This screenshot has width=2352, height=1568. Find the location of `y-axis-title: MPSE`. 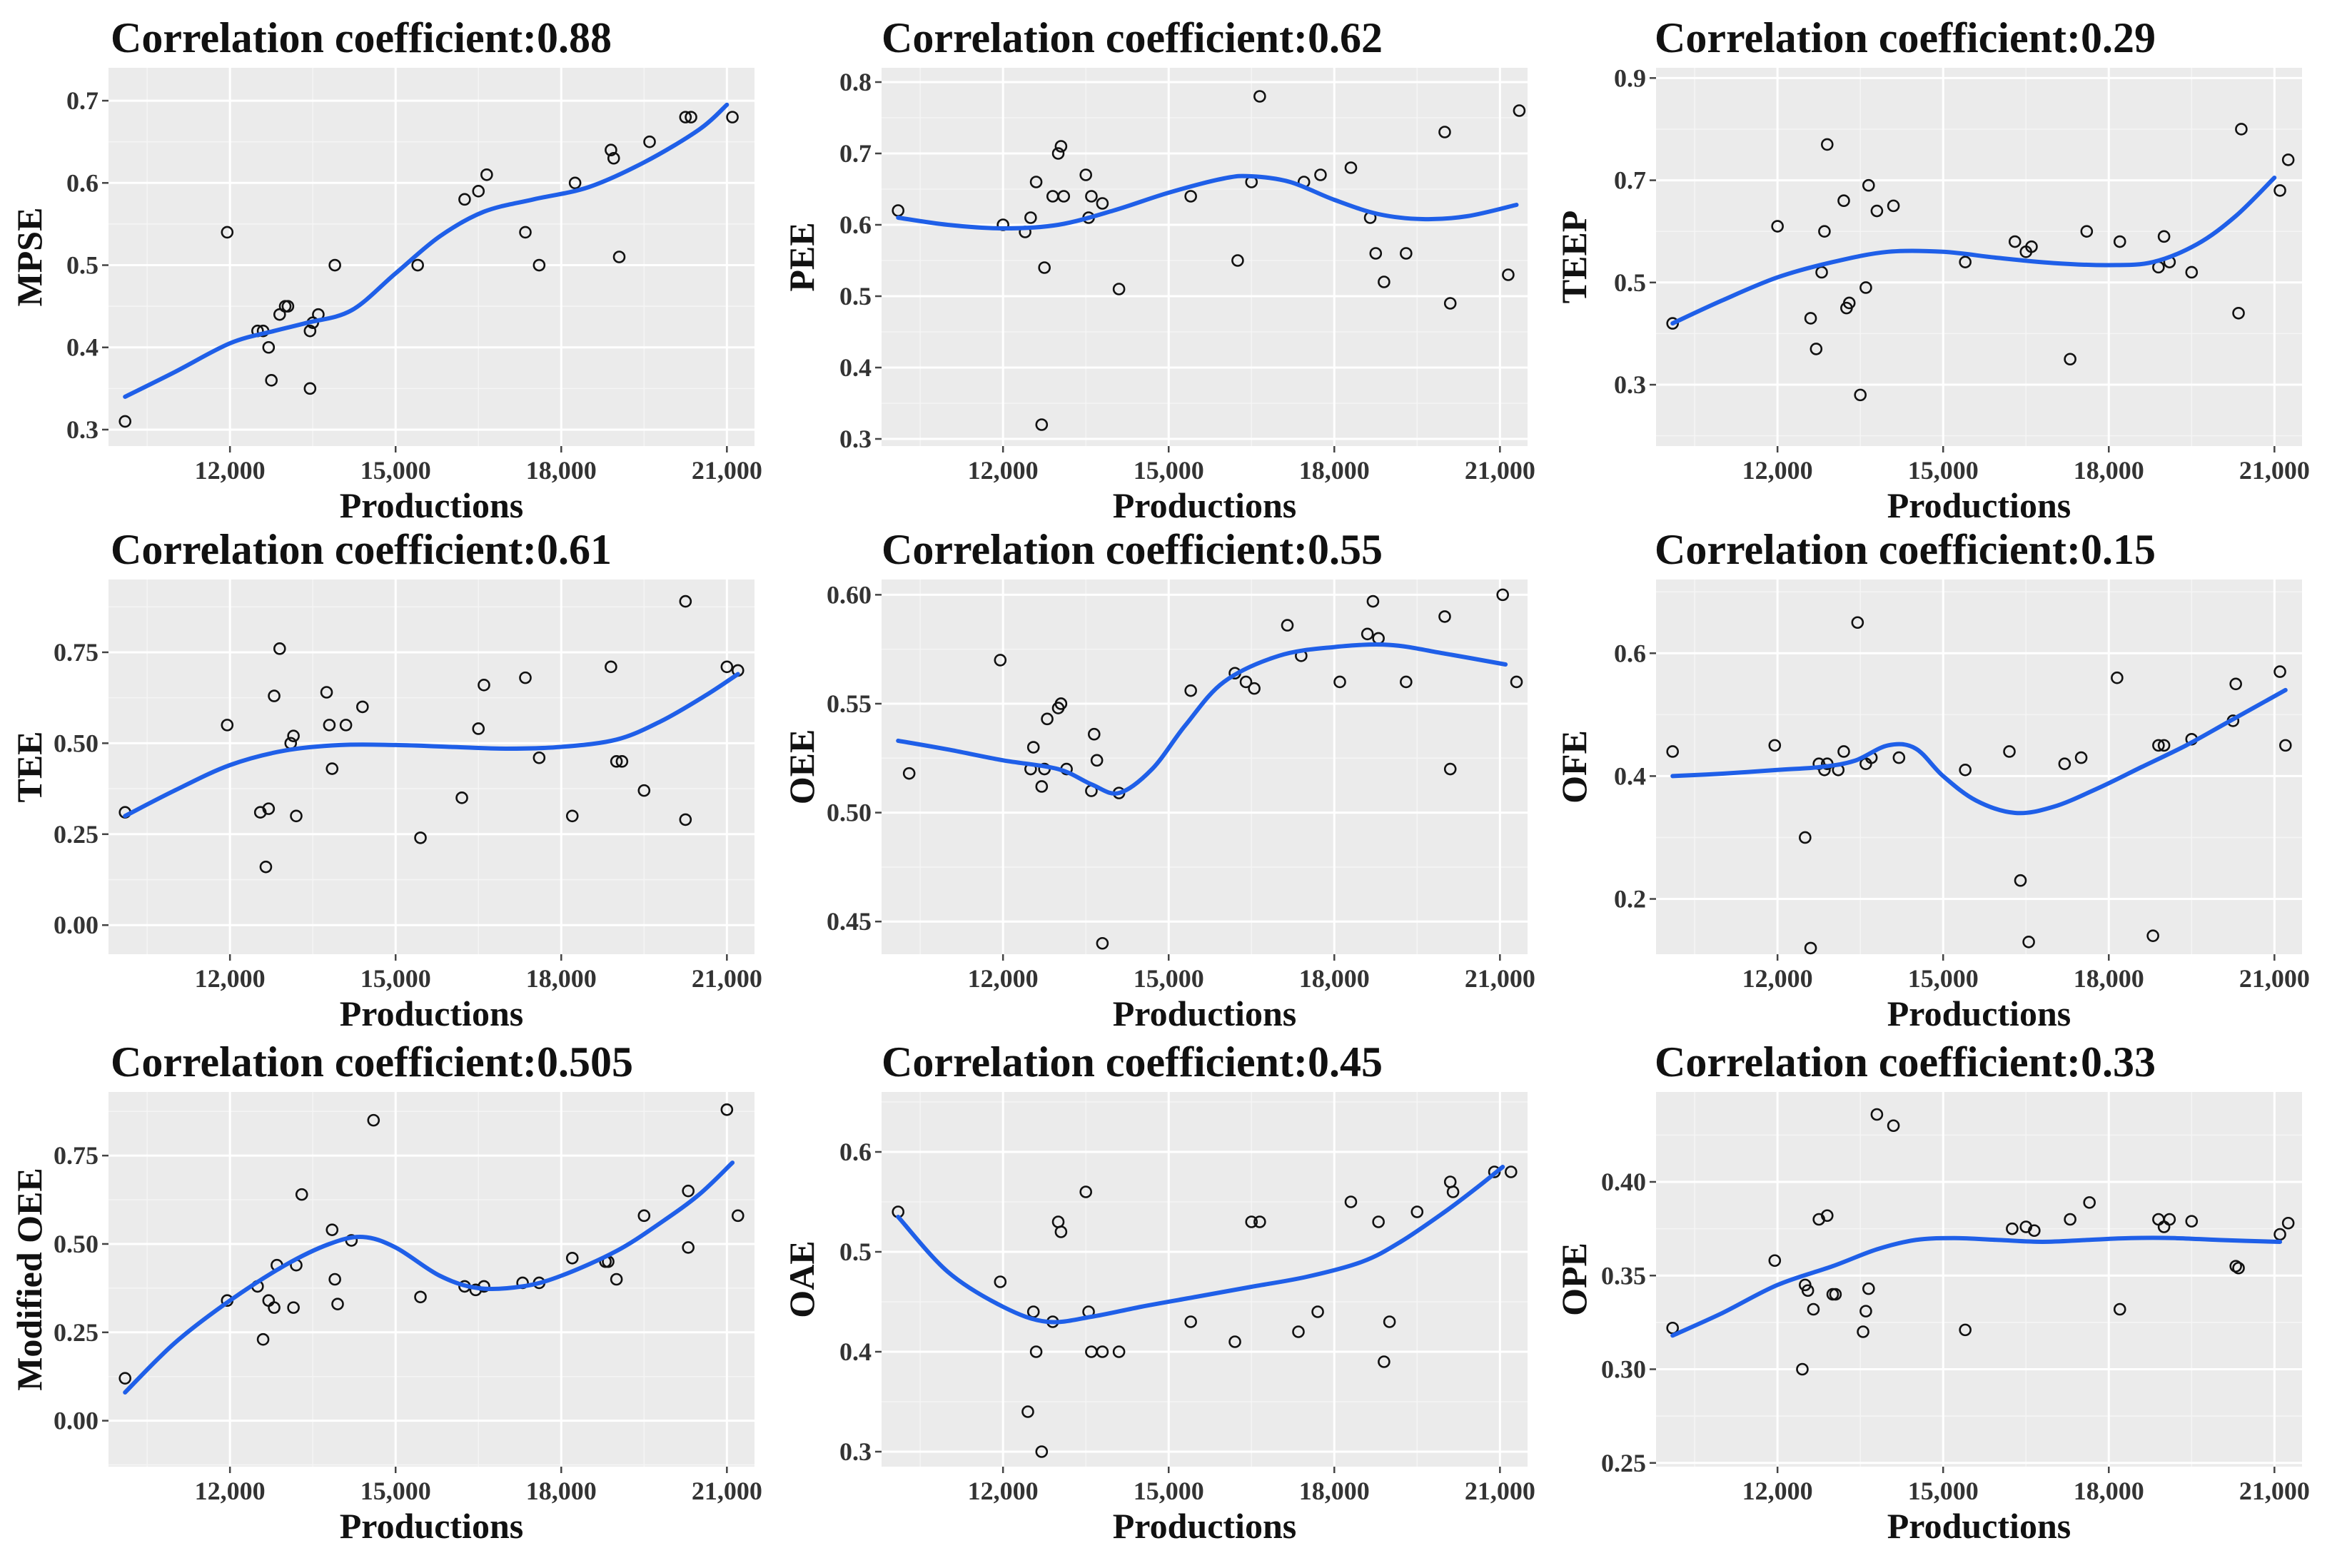

y-axis-title: MPSE is located at coordinates (29, 257).